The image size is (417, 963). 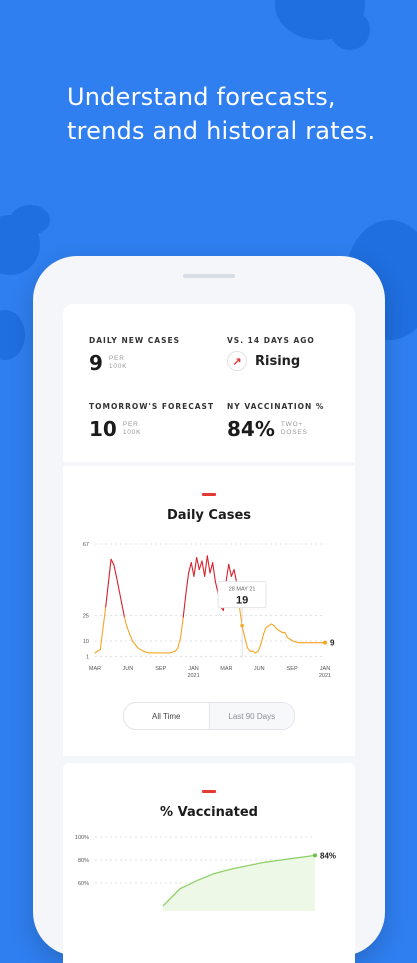 What do you see at coordinates (315, 855) in the screenshot?
I see `vaccinated-last-point` at bounding box center [315, 855].